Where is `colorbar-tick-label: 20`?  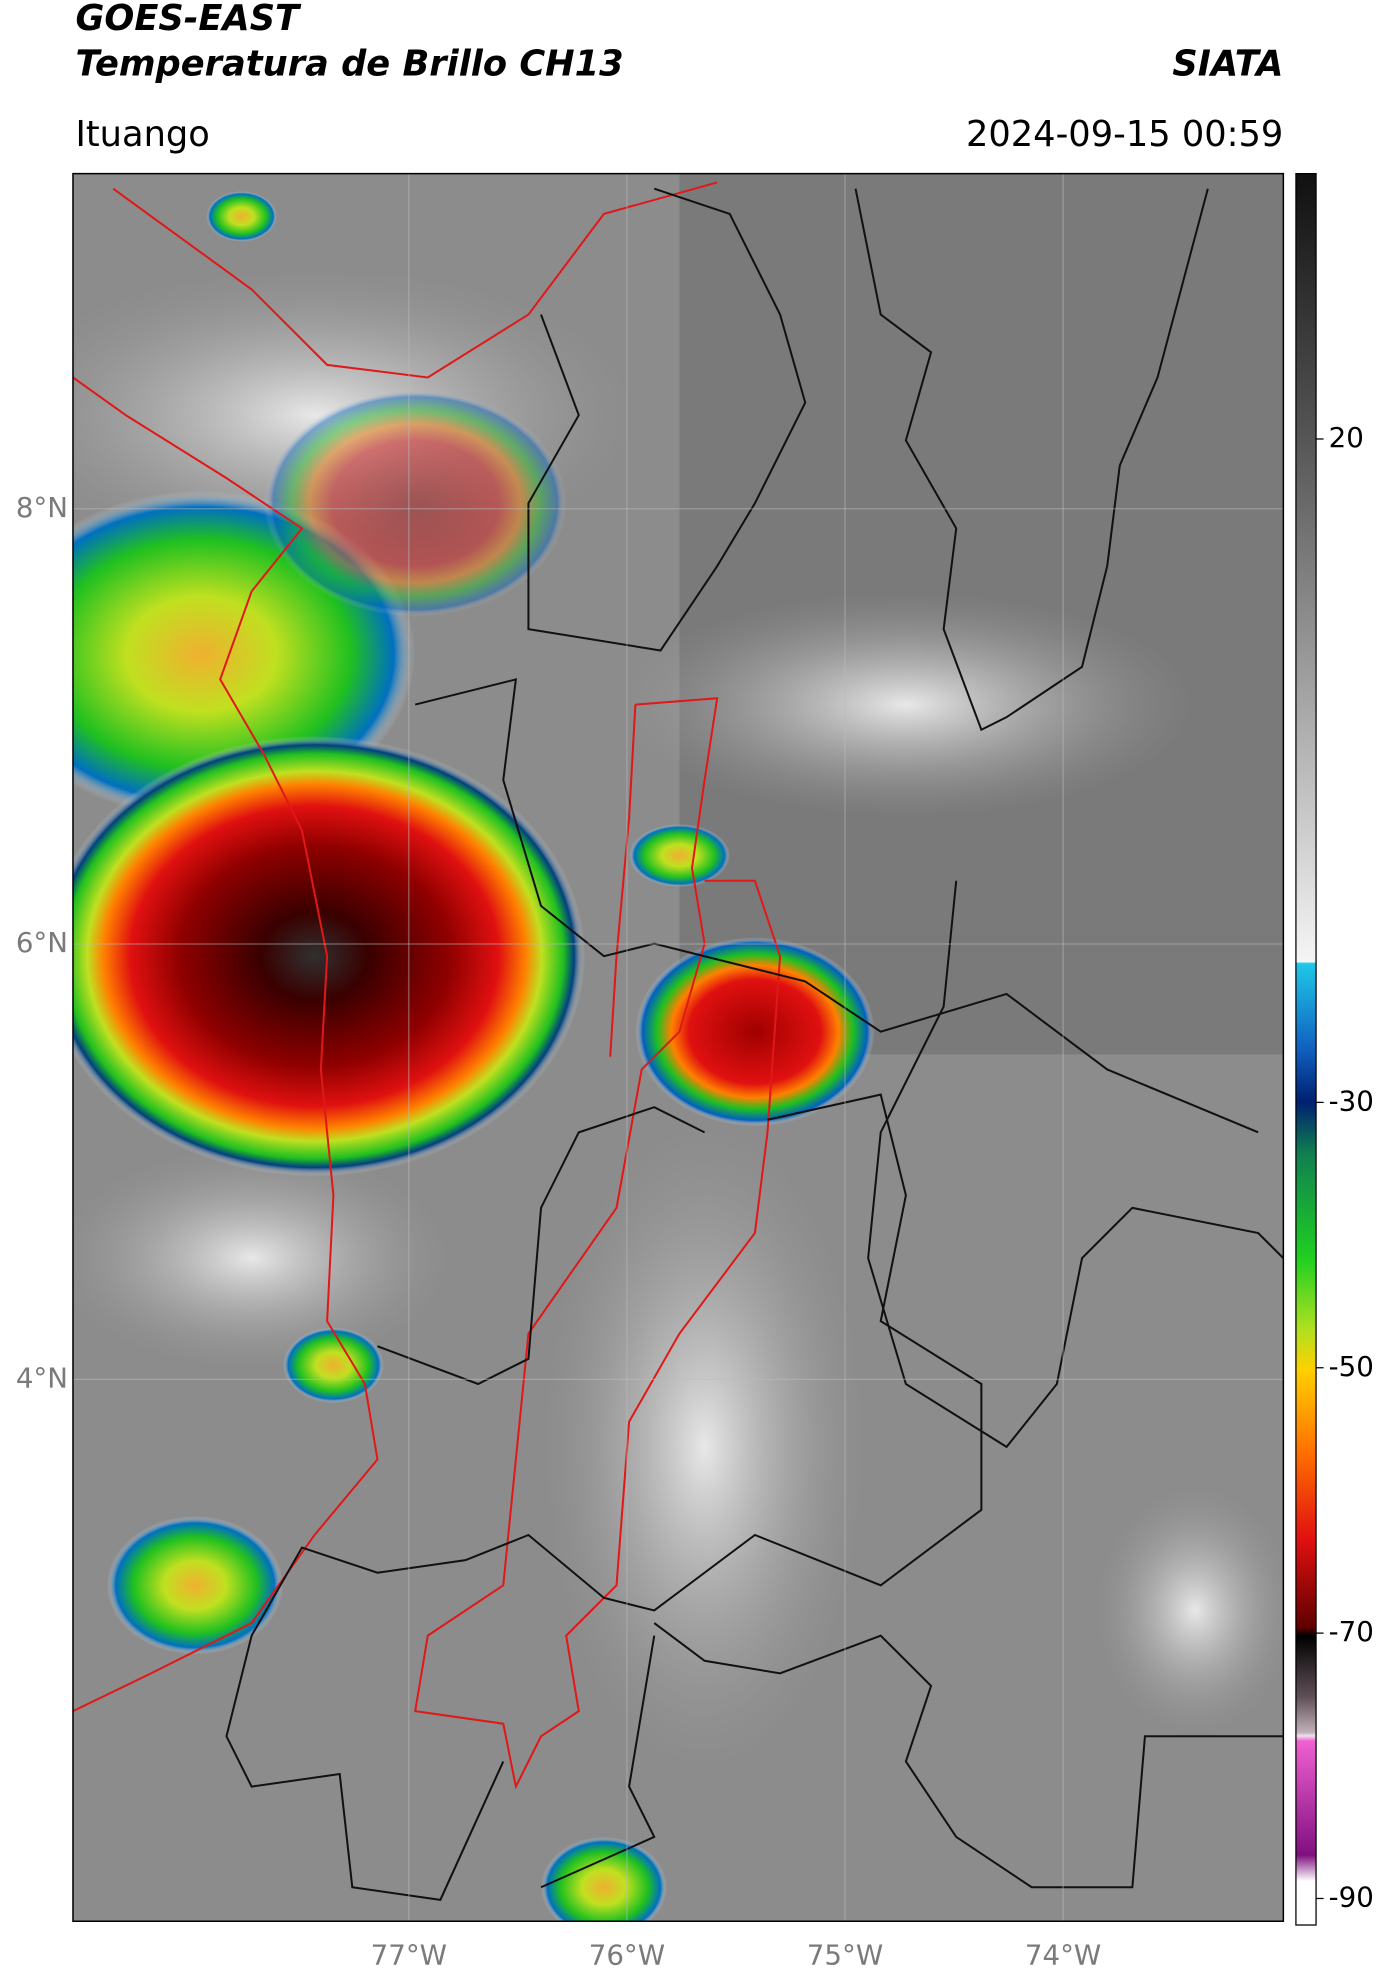 colorbar-tick-label: 20 is located at coordinates (1346, 437).